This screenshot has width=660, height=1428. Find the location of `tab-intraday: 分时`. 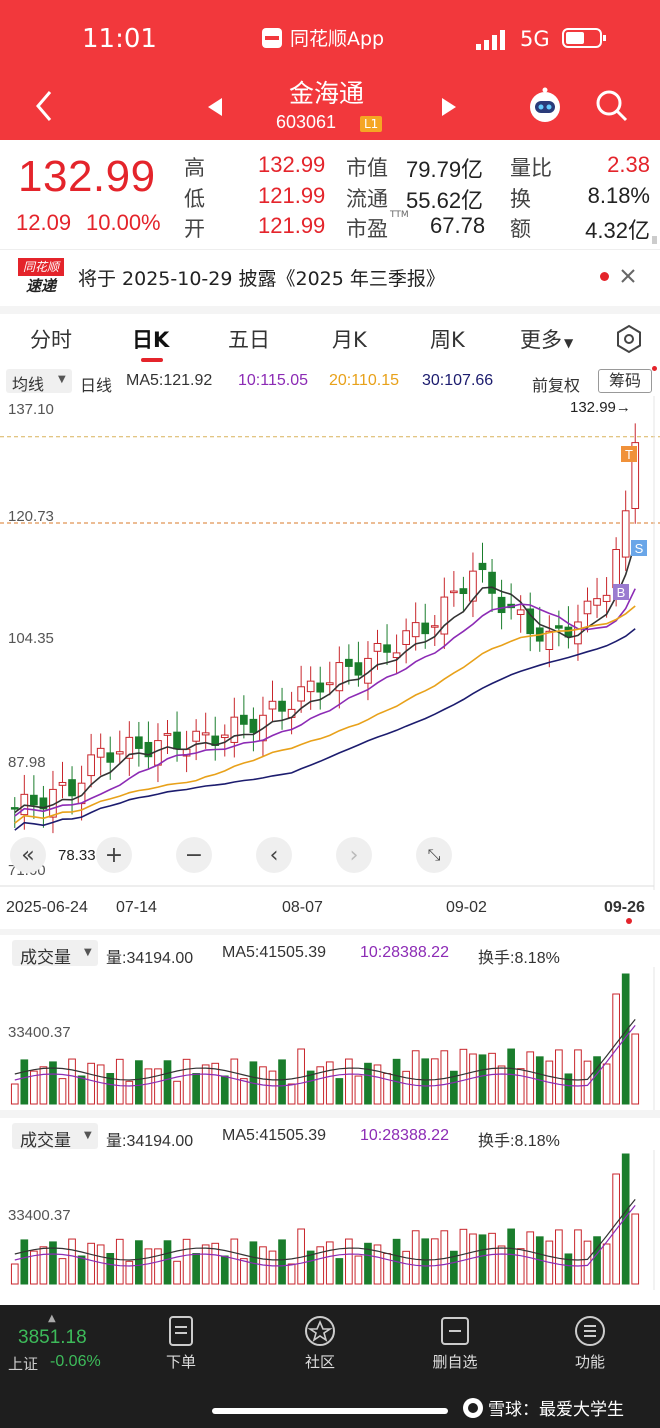

tab-intraday: 分时 is located at coordinates (51, 340).